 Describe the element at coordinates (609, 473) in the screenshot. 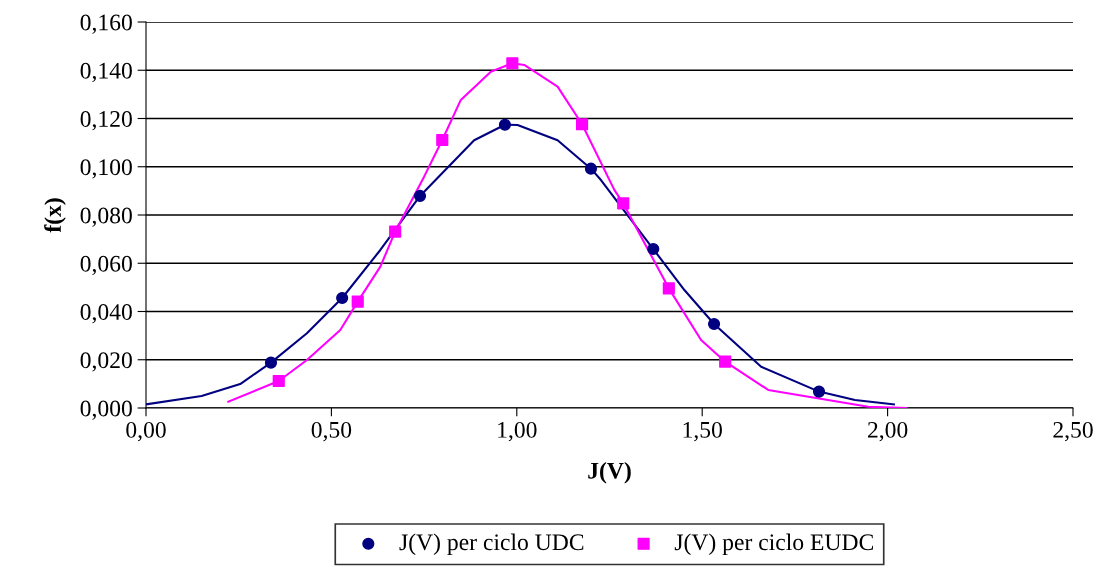

I see `x-axis-title: J(V)` at that location.